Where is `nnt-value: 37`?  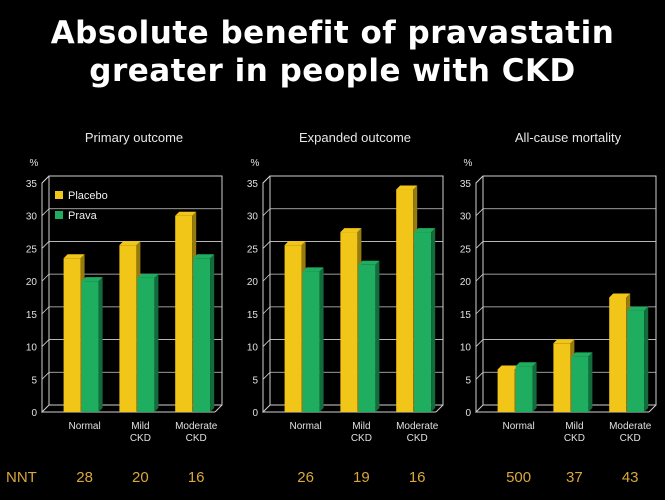 nnt-value: 37 is located at coordinates (574, 477).